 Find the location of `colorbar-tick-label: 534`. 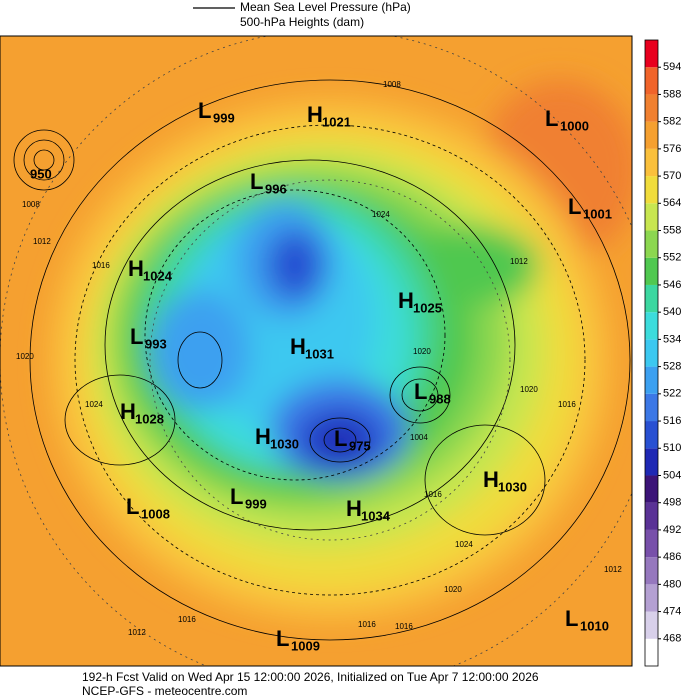

colorbar-tick-label: 534 is located at coordinates (672, 339).